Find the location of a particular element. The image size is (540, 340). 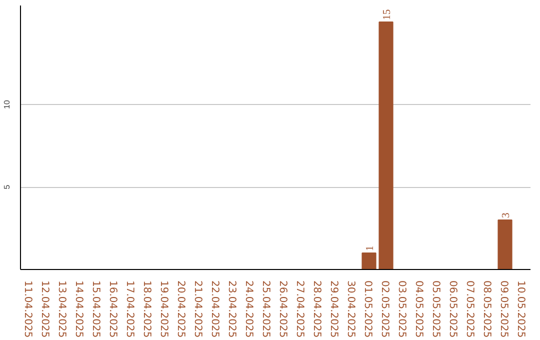

x-tick-label: 22.04.2025 is located at coordinates (214, 309).